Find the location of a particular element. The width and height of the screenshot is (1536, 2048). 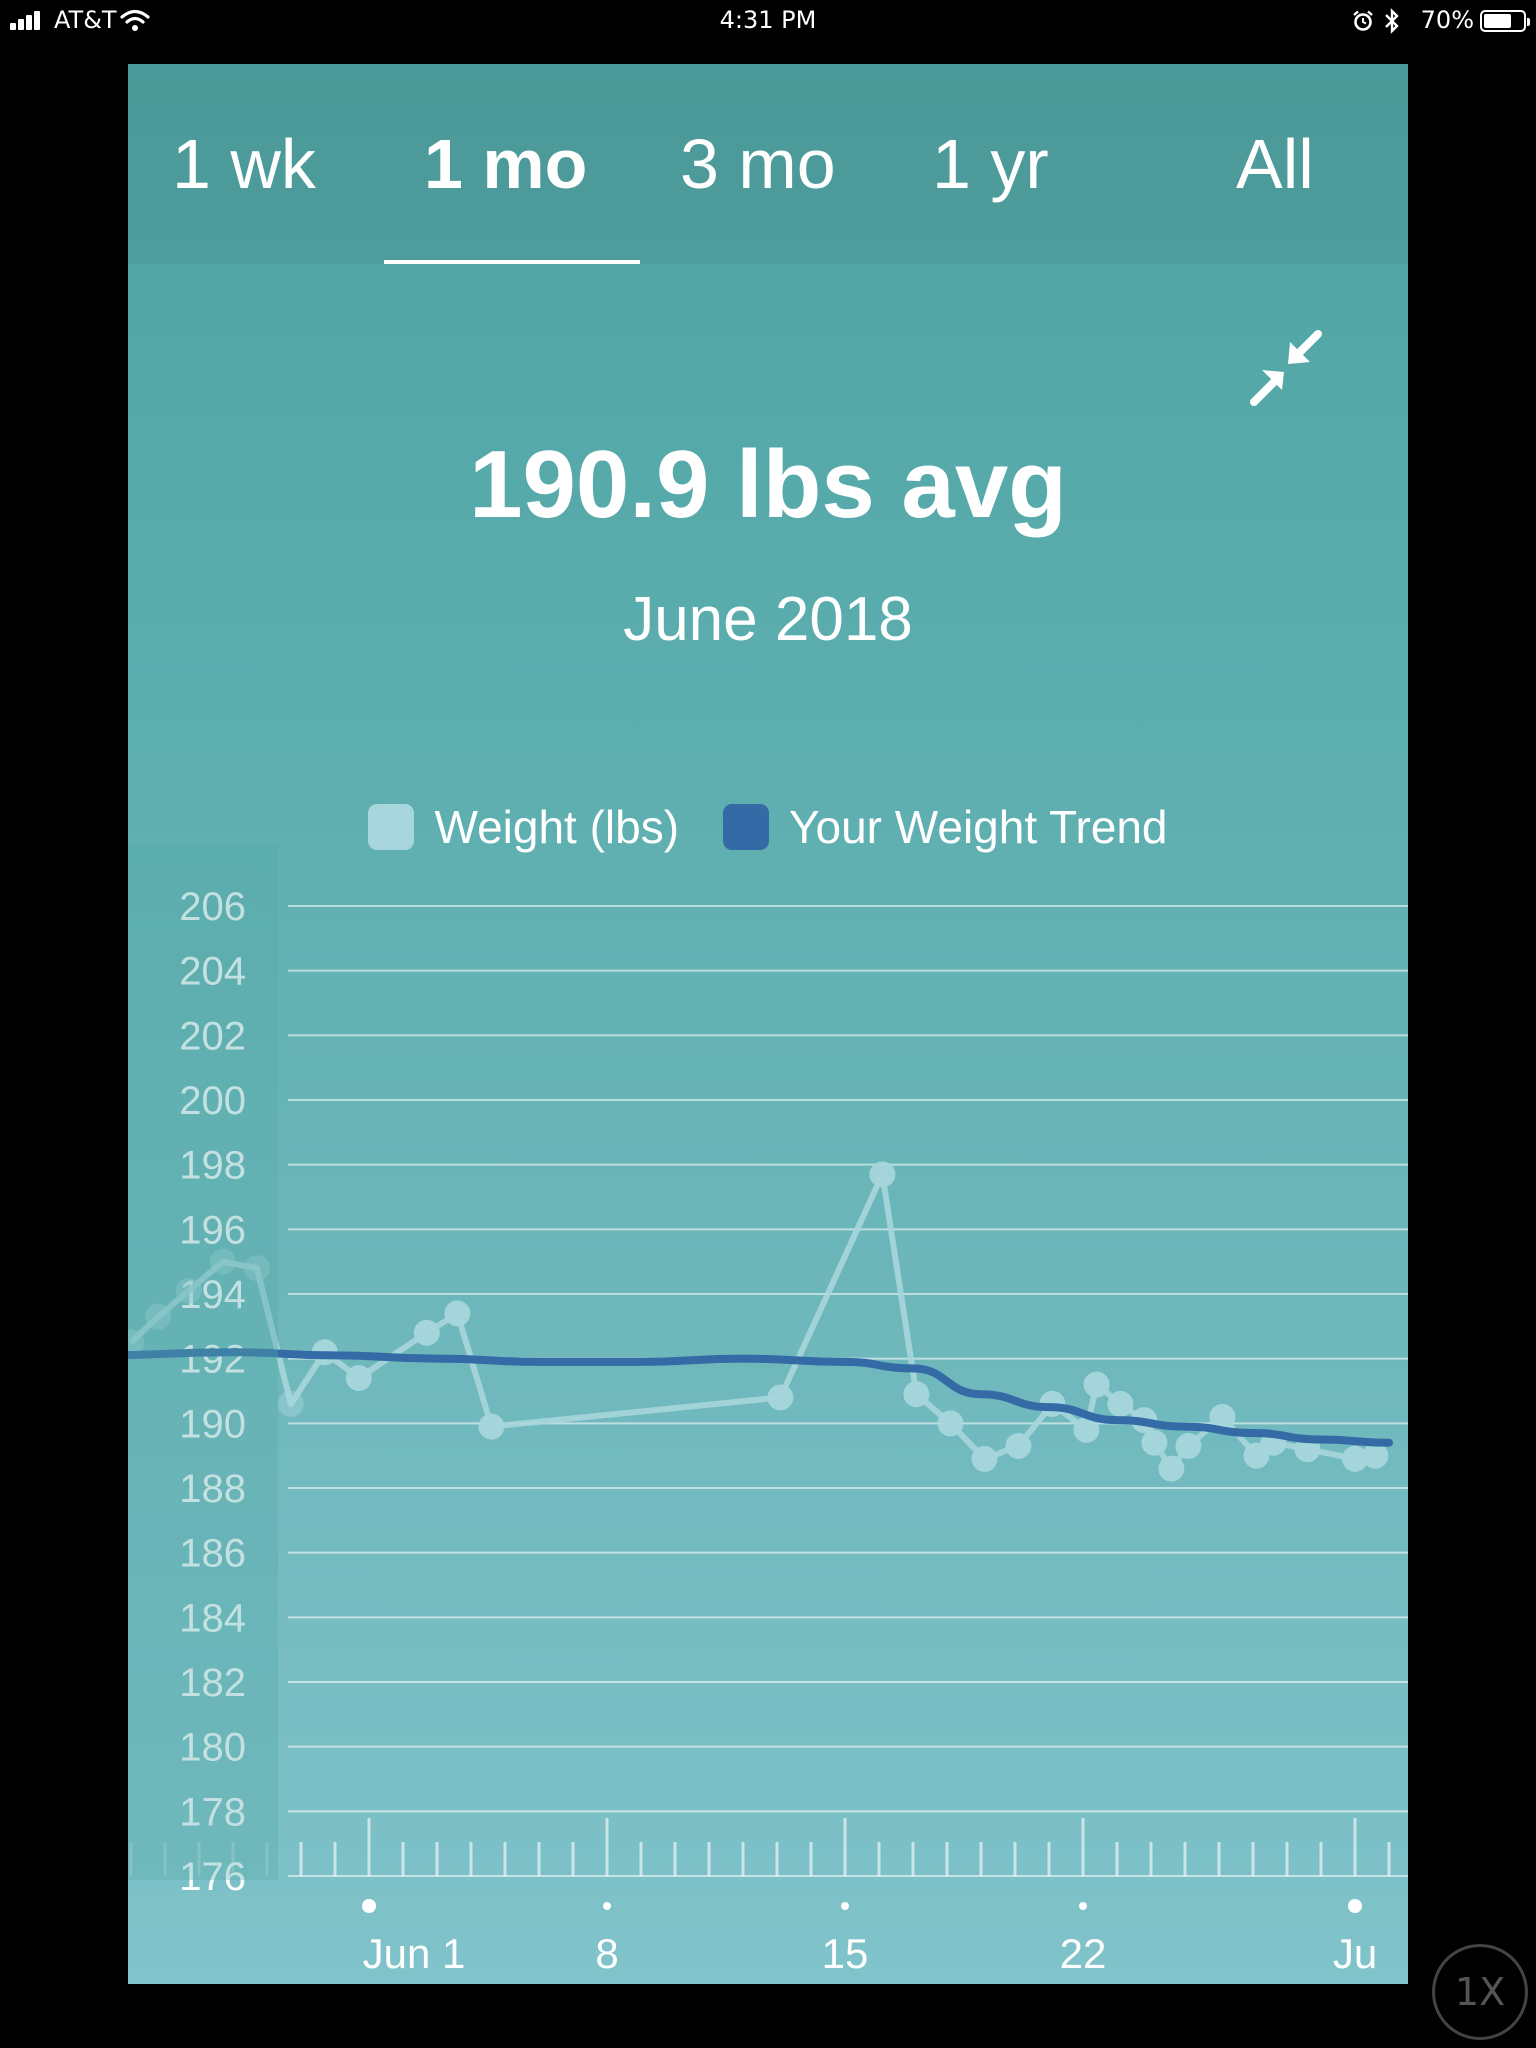

battery-percent: 70% is located at coordinates (1447, 20).